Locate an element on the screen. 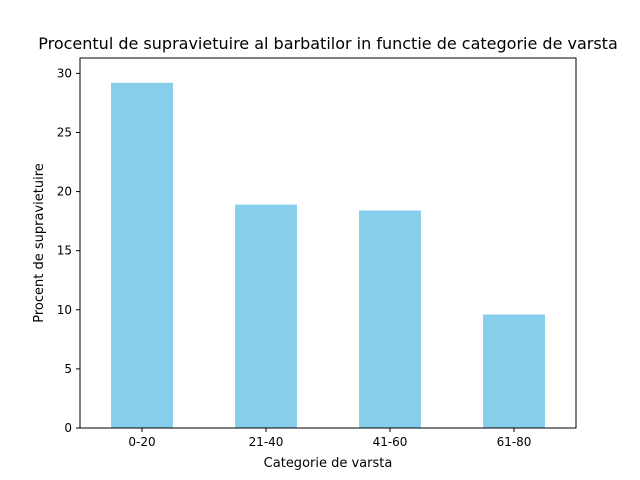 The image size is (640, 480). x-tick-label-21-40: 21-40 is located at coordinates (266, 442).